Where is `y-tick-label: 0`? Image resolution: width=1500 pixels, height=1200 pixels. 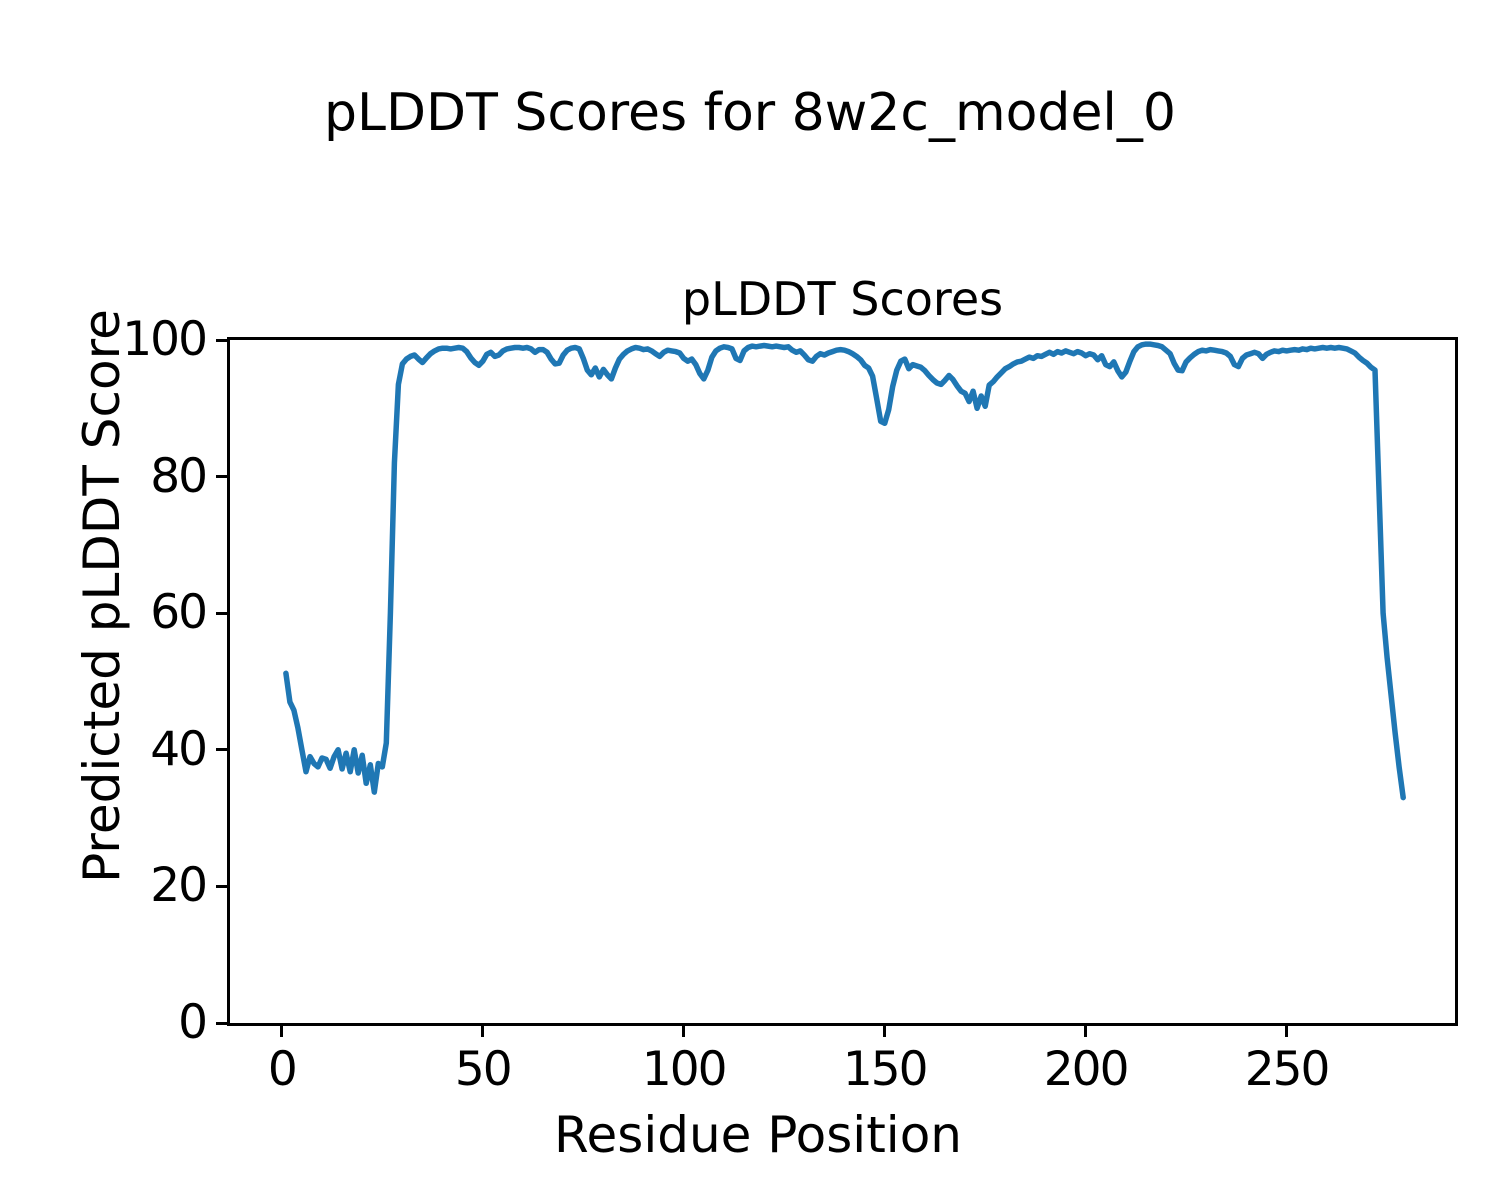
y-tick-label: 0 is located at coordinates (193, 1022).